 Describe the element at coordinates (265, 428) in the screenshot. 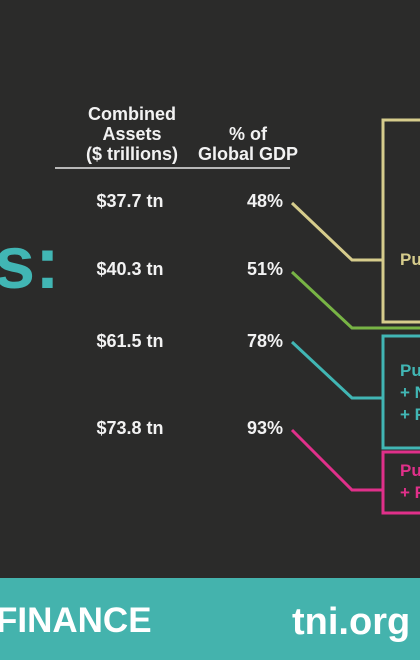

I see `gdp-cell: 93%` at that location.